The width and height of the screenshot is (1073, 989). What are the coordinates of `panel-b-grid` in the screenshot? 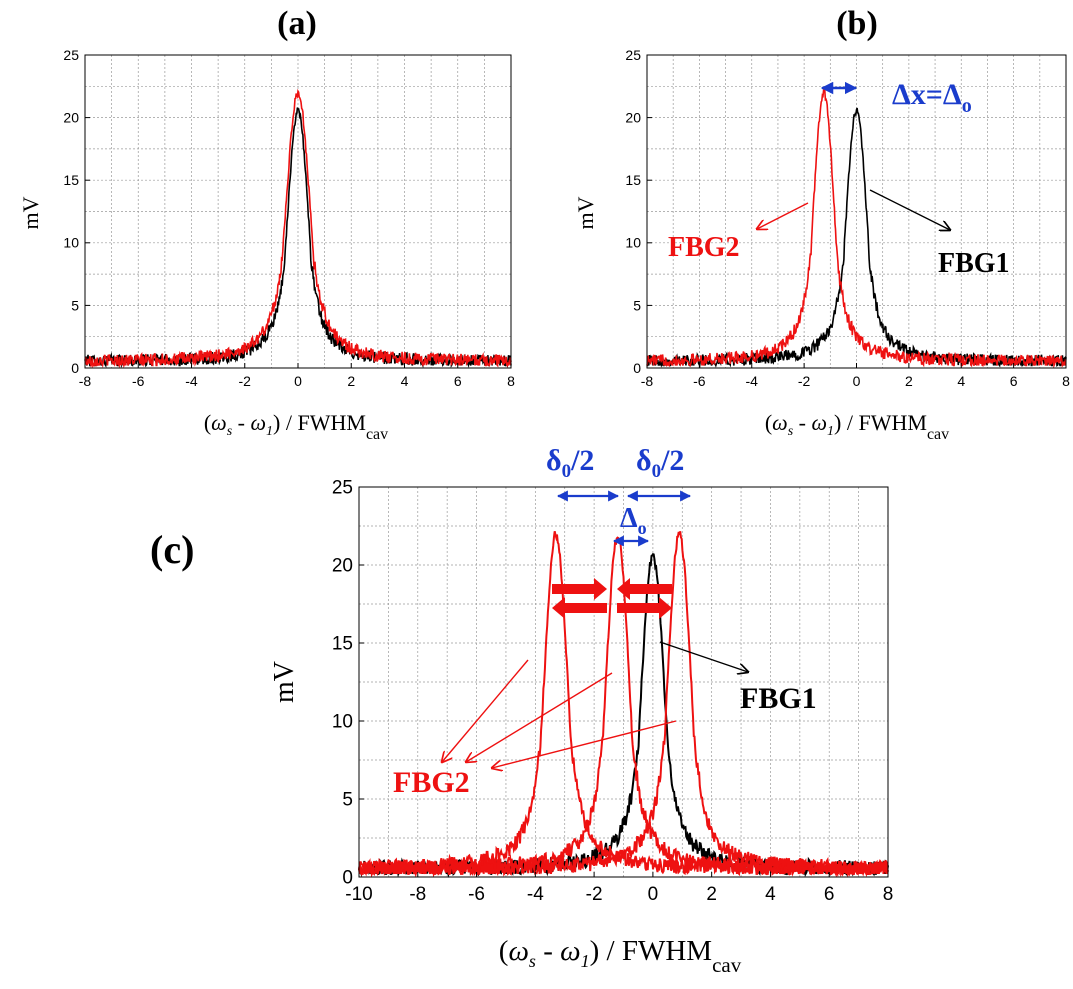 It's located at (856, 211).